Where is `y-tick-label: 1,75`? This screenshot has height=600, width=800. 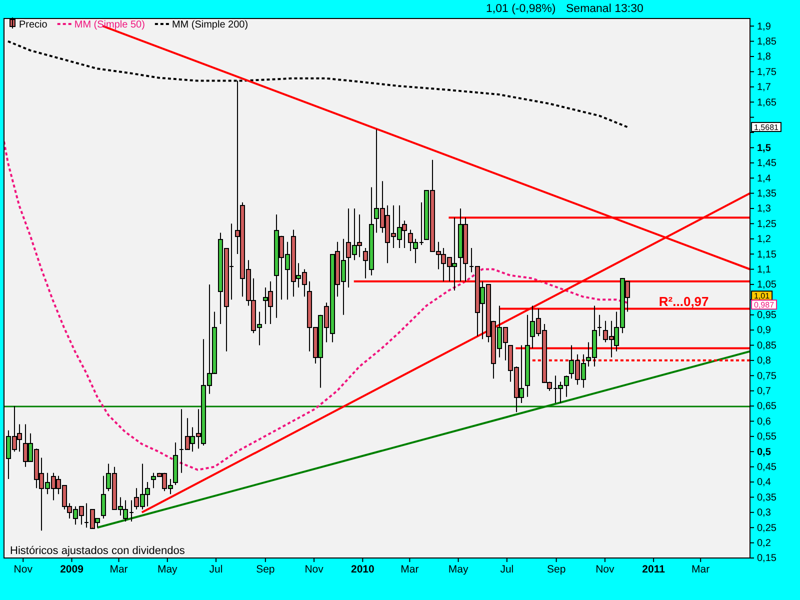
y-tick-label: 1,75 is located at coordinates (767, 72).